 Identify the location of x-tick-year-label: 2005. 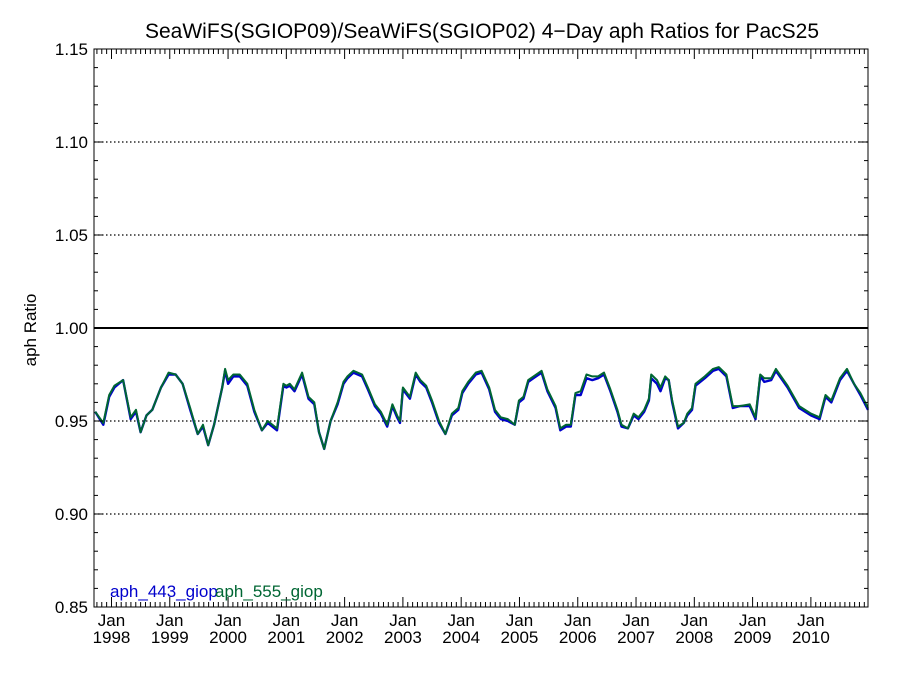
(520, 637).